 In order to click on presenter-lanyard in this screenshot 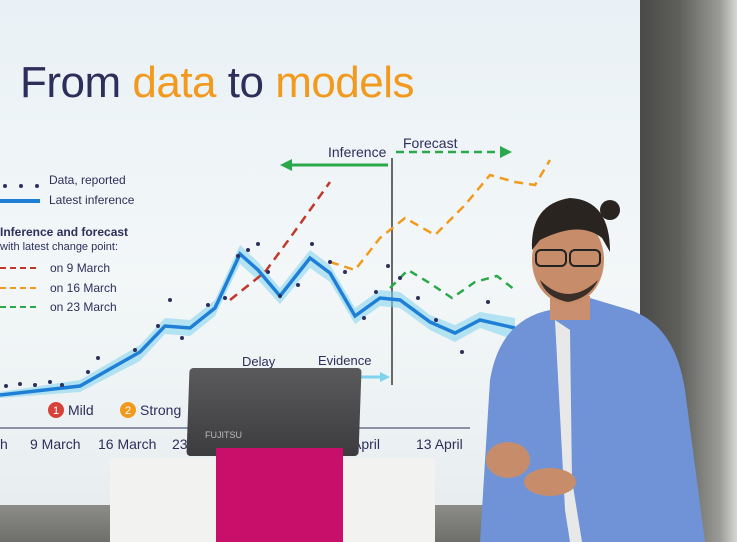, I will do `click(568, 431)`.